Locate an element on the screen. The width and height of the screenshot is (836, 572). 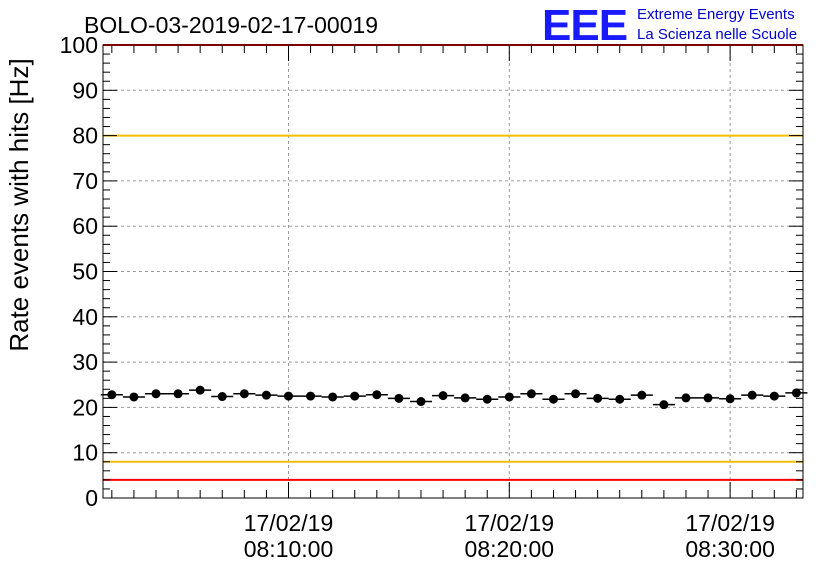
y-tick-label: 40 is located at coordinates (85, 317).